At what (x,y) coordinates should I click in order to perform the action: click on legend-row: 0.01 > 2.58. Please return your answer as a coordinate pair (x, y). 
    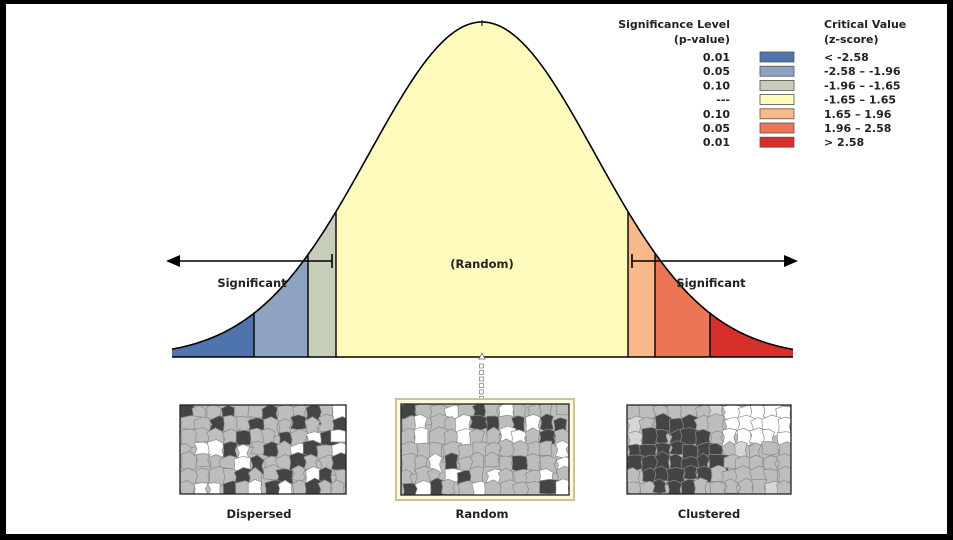
    Looking at the image, I should click on (783, 142).